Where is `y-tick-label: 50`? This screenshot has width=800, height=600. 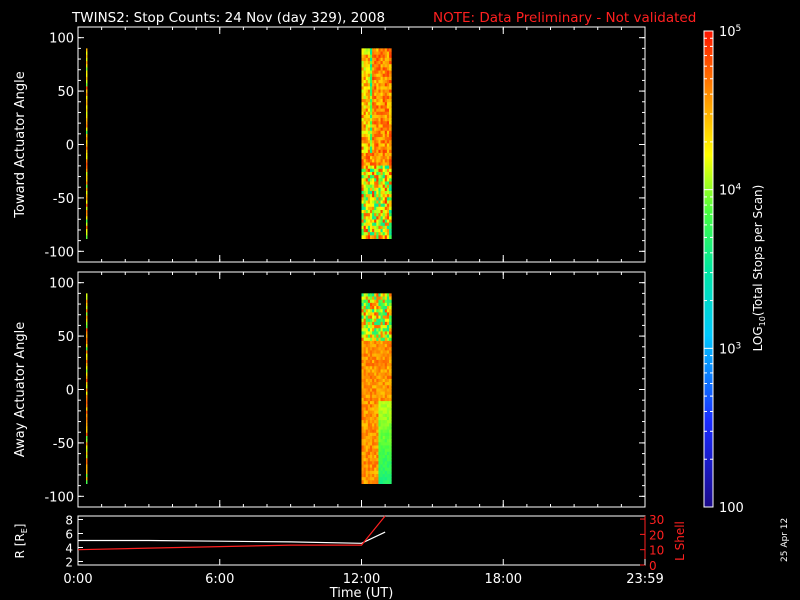
y-tick-label: 50 is located at coordinates (65, 337).